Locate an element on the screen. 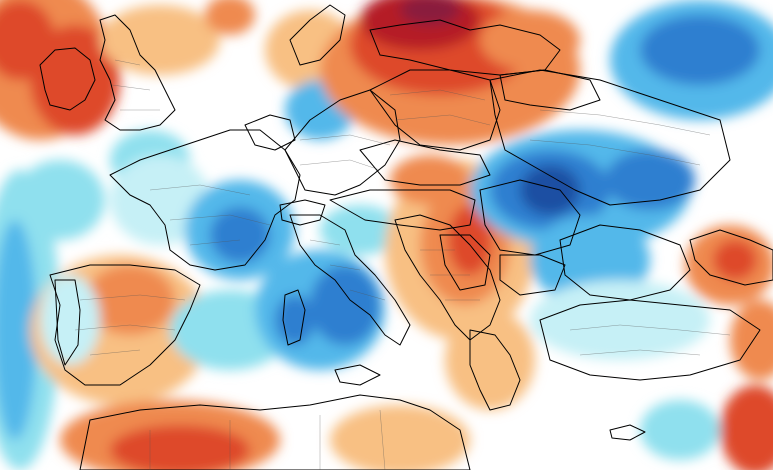 The image size is (773, 470). border-serbia is located at coordinates (465, 262).